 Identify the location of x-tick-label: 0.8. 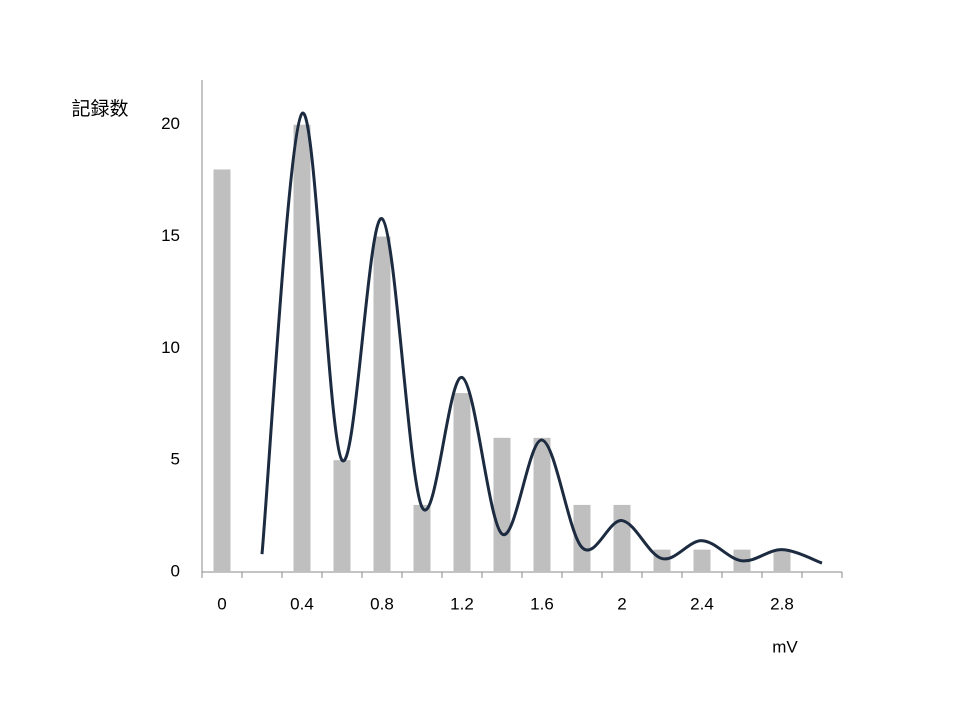
(382, 603).